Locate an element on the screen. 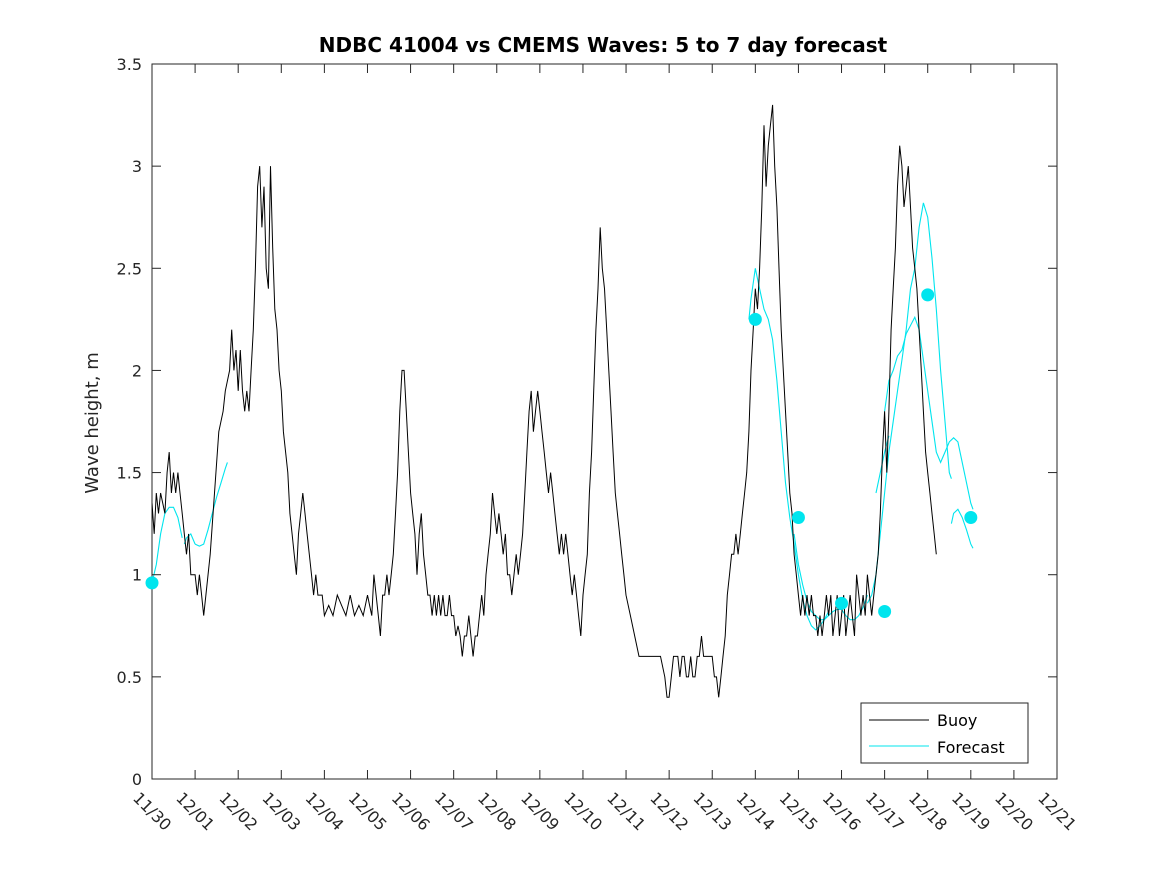 This screenshot has width=1167, height=875. y-tick-label: 2 is located at coordinates (137, 370).